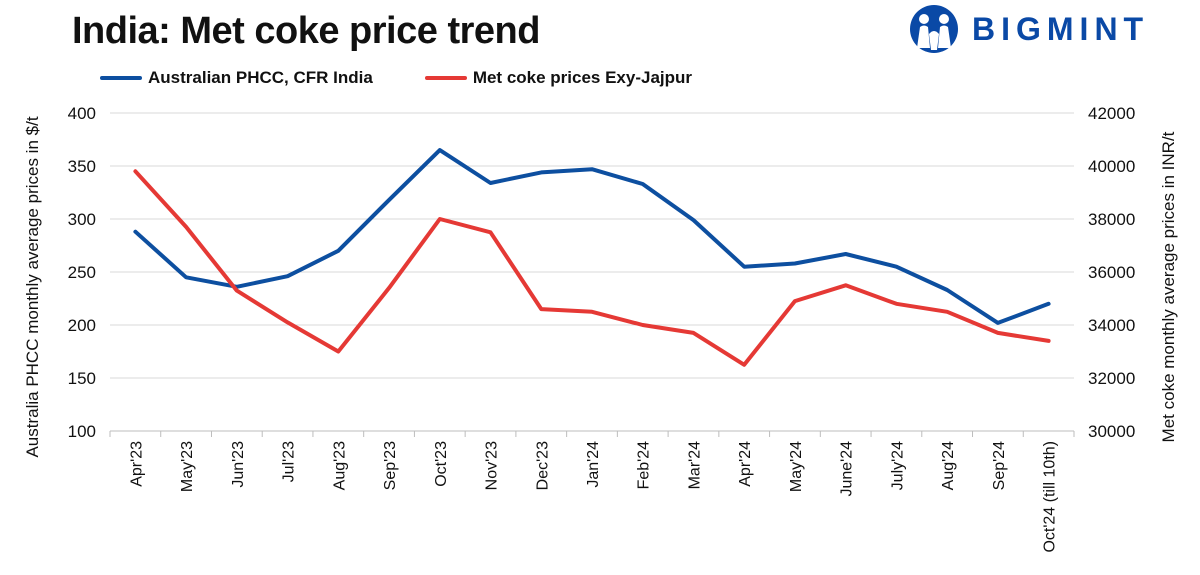 This screenshot has width=1200, height=575. I want to click on x-tick-label-6: Oct'23, so click(441, 464).